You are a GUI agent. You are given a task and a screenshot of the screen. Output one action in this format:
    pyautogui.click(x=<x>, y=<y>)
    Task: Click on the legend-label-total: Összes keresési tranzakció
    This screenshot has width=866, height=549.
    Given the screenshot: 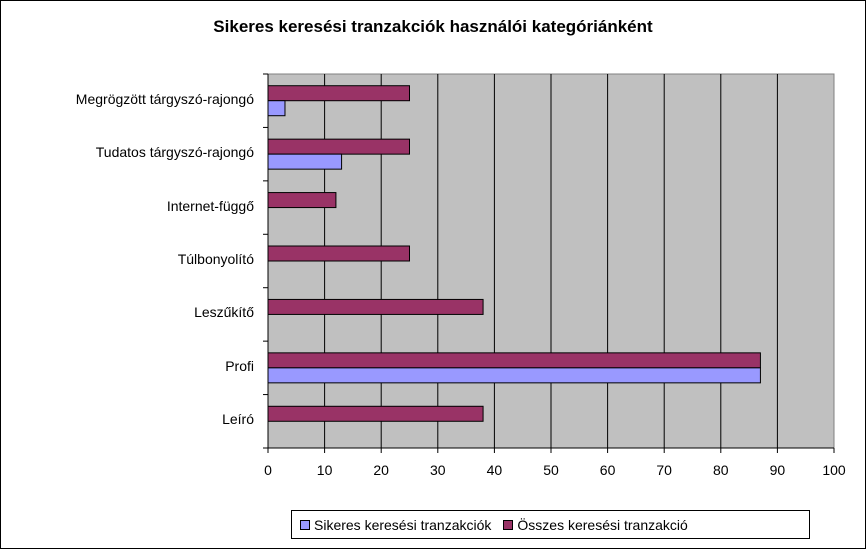 What is the action you would take?
    pyautogui.click(x=602, y=524)
    